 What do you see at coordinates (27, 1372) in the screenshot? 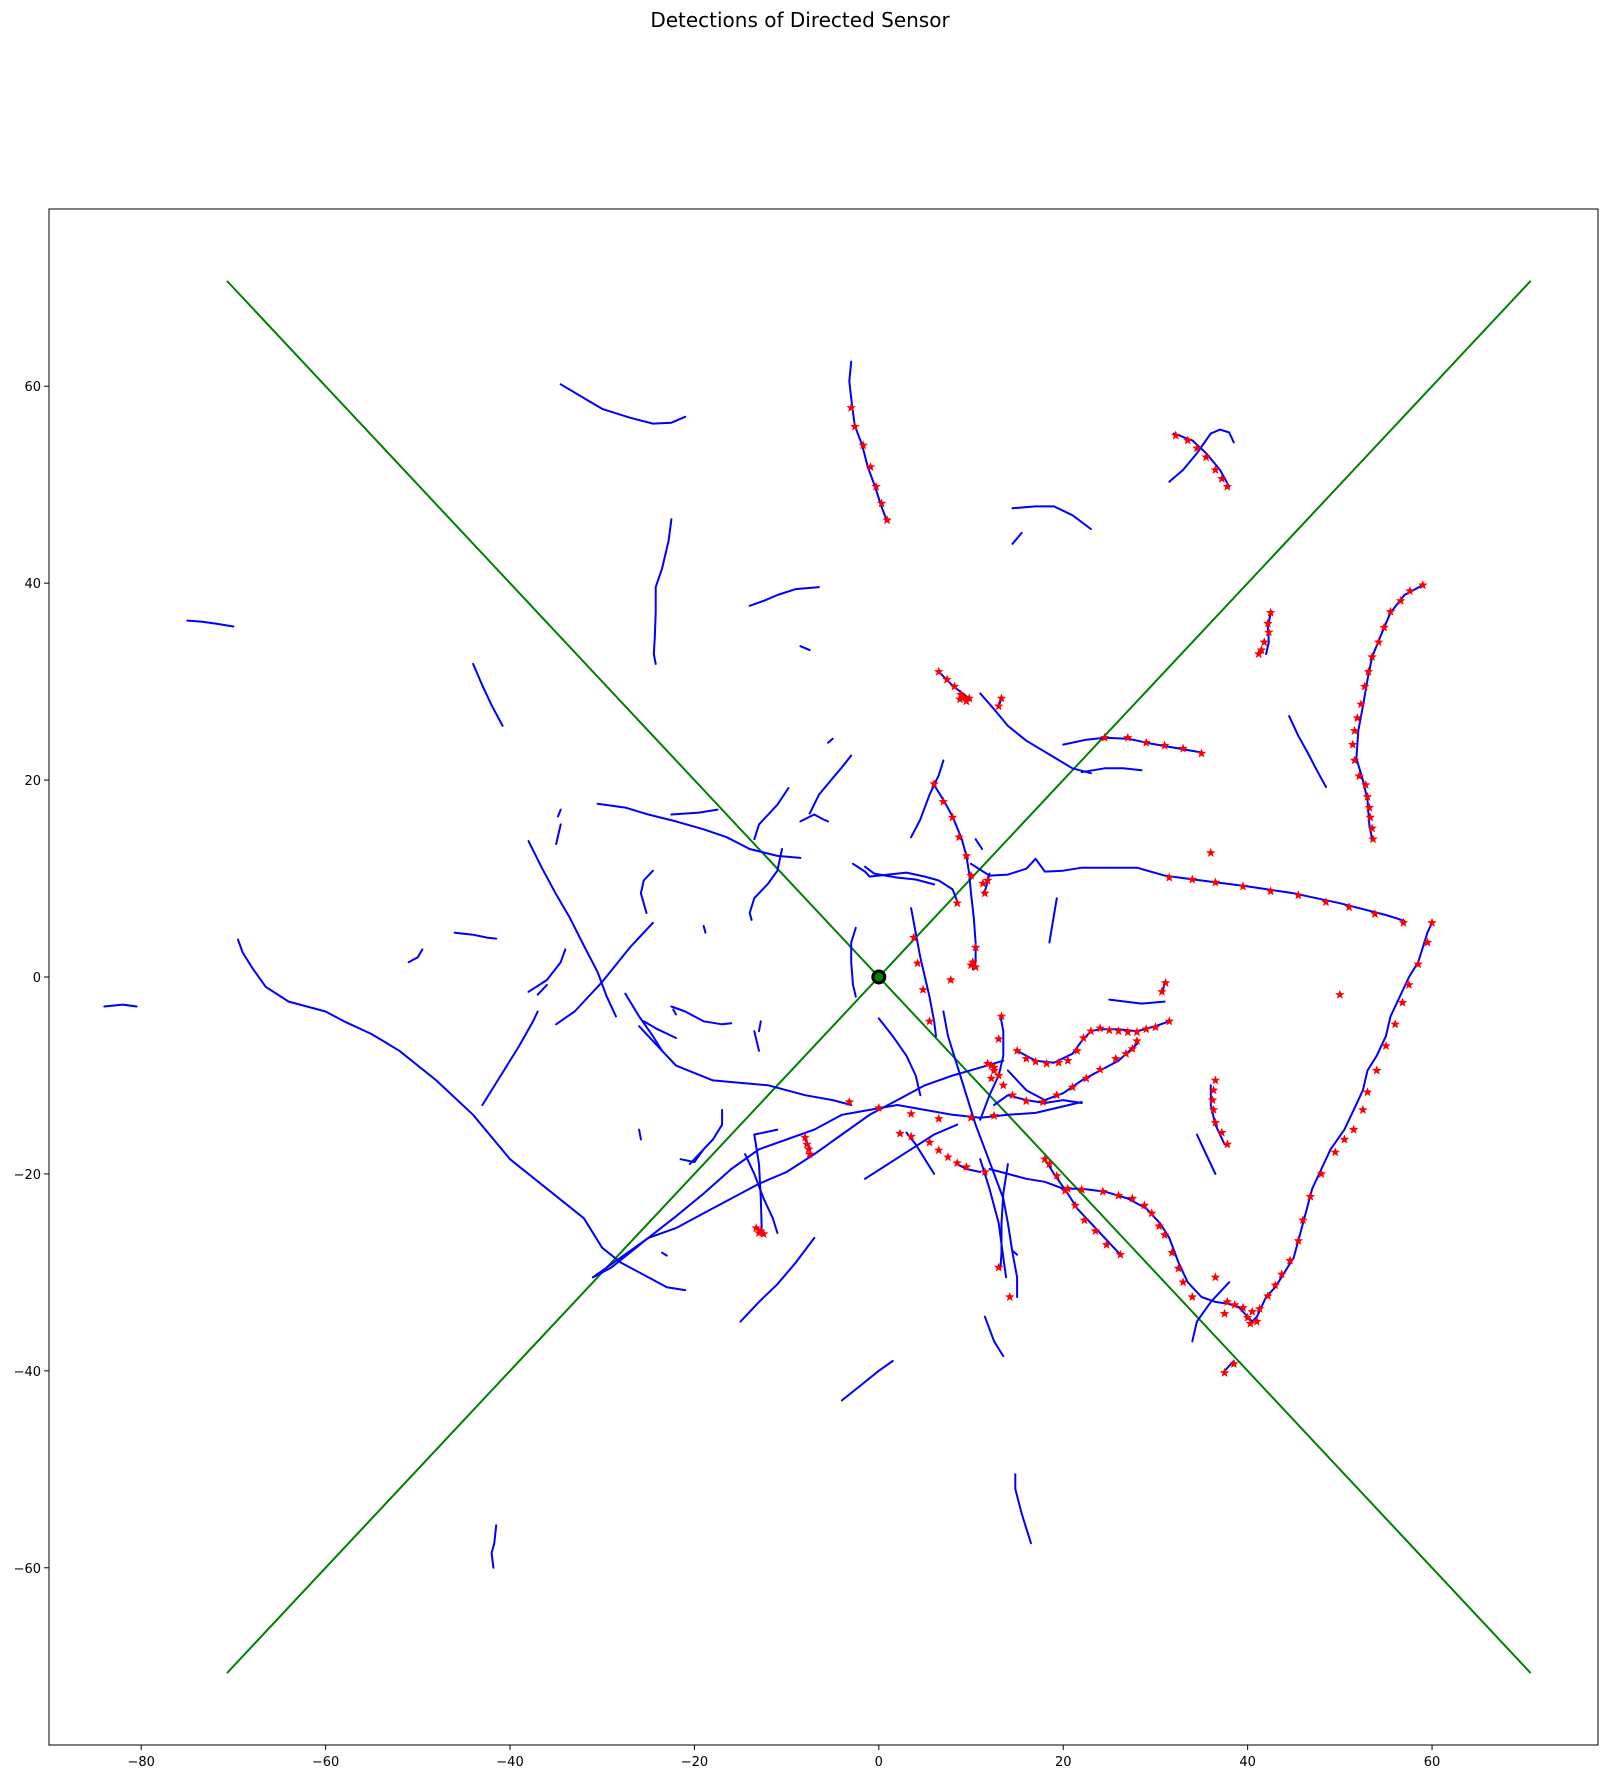
I see `y-tick-label: −40` at bounding box center [27, 1372].